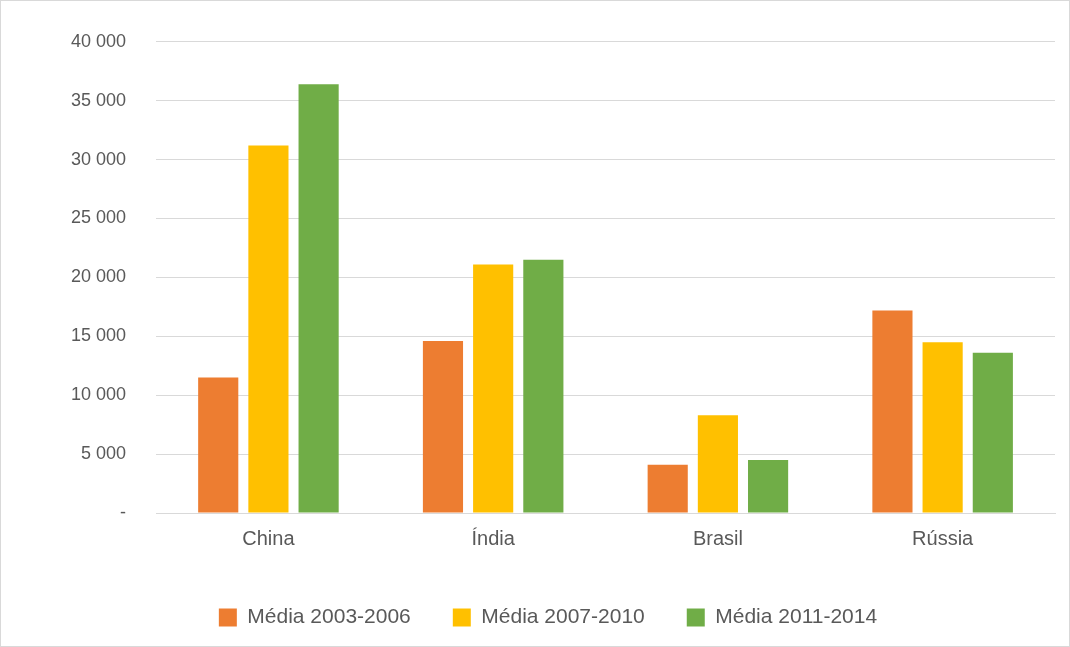 The image size is (1070, 647). Describe the element at coordinates (98, 394) in the screenshot. I see `y-tick-label: 10 000` at that location.